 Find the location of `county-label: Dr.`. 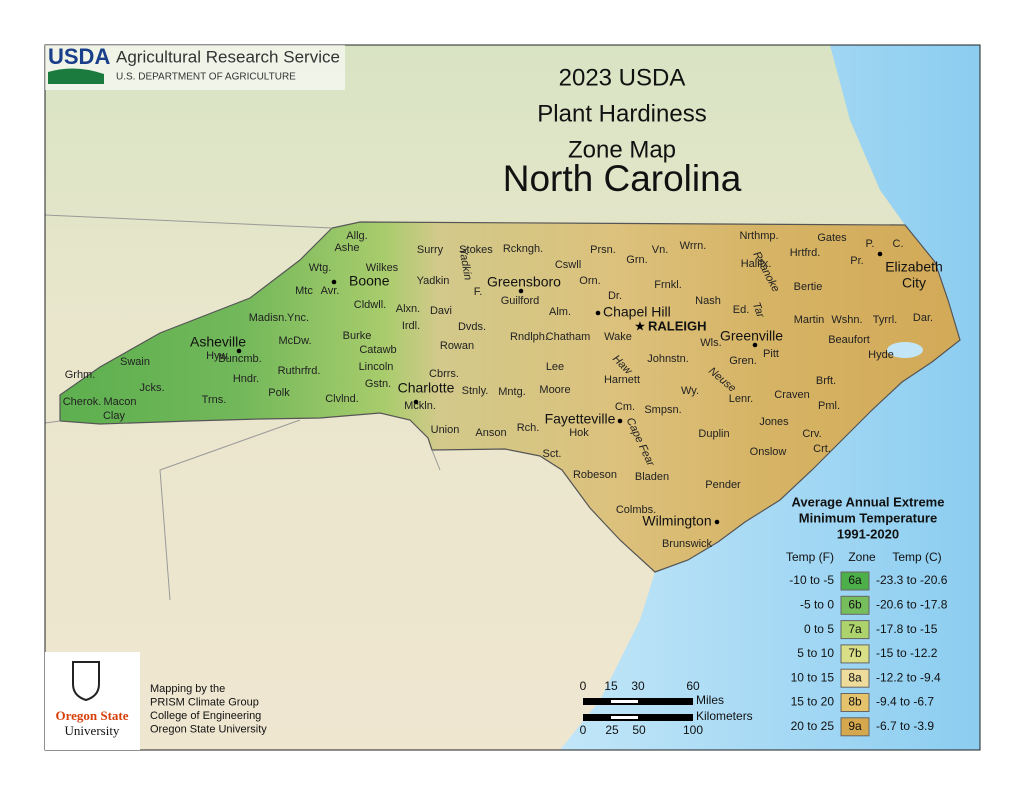

county-label: Dr. is located at coordinates (615, 296).